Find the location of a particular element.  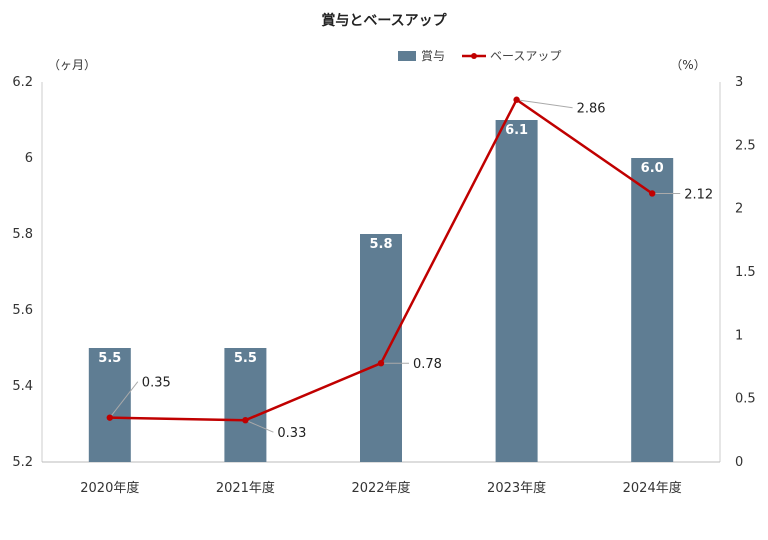

legend-bar-label: 賞与 is located at coordinates (433, 56).